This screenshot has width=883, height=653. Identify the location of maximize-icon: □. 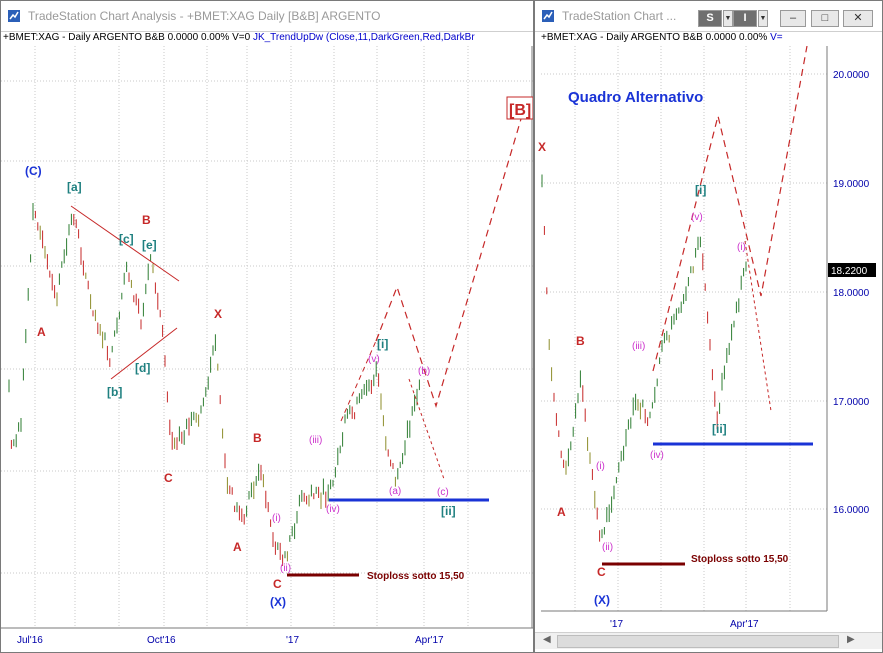
(825, 18).